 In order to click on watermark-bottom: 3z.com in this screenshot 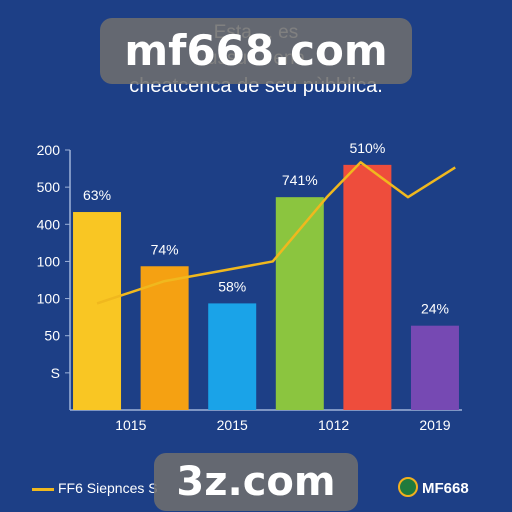, I will do `click(256, 482)`.